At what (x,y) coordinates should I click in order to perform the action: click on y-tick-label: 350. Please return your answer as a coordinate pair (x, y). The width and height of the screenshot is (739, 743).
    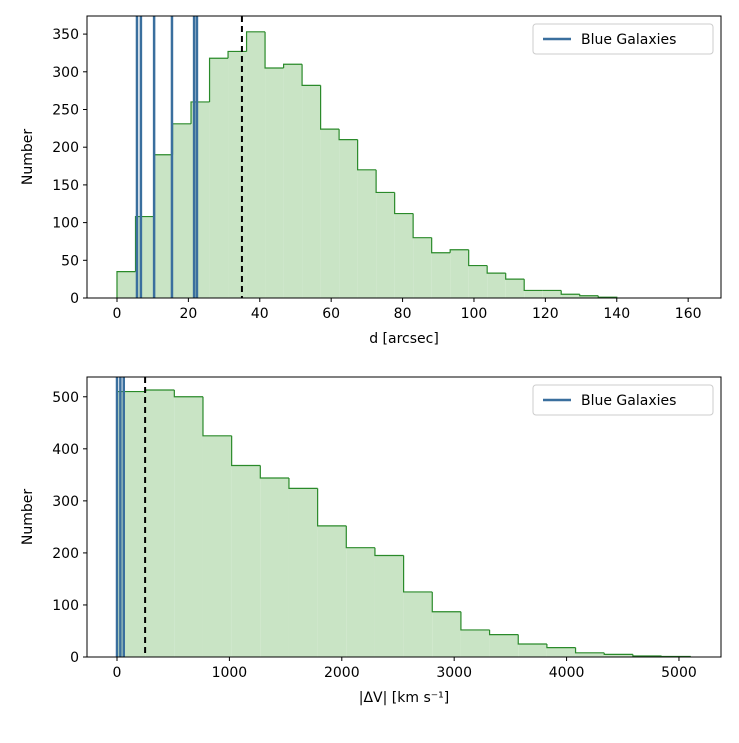
    Looking at the image, I should click on (65, 35).